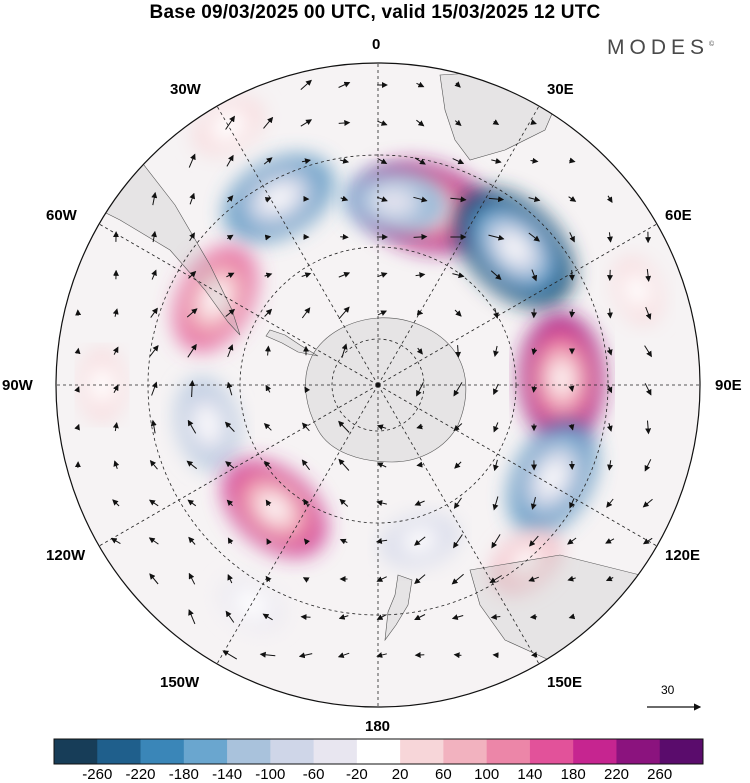 The width and height of the screenshot is (750, 783). Describe the element at coordinates (487, 774) in the screenshot. I see `colorbar-tick-label: 100` at that location.